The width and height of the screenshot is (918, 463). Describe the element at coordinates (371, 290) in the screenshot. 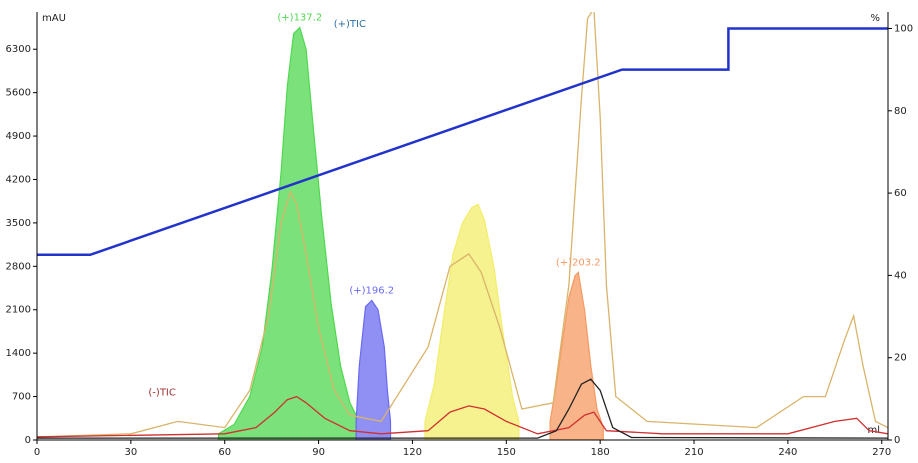

I see `peak-label: (+)196.2` at that location.